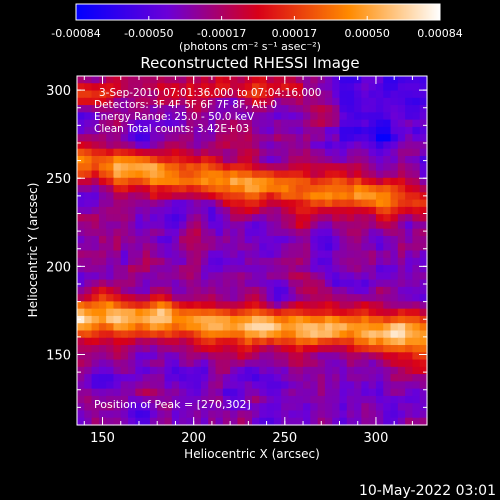 This screenshot has width=500, height=500. Describe the element at coordinates (252, 454) in the screenshot. I see `x-axis-label: Heliocentric X (arcsec)` at that location.